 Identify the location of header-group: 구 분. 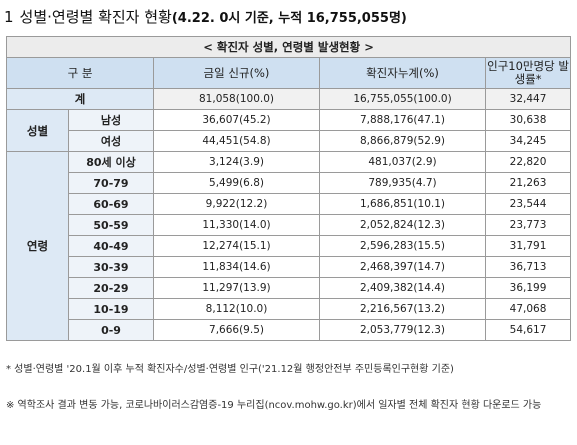
(80, 73).